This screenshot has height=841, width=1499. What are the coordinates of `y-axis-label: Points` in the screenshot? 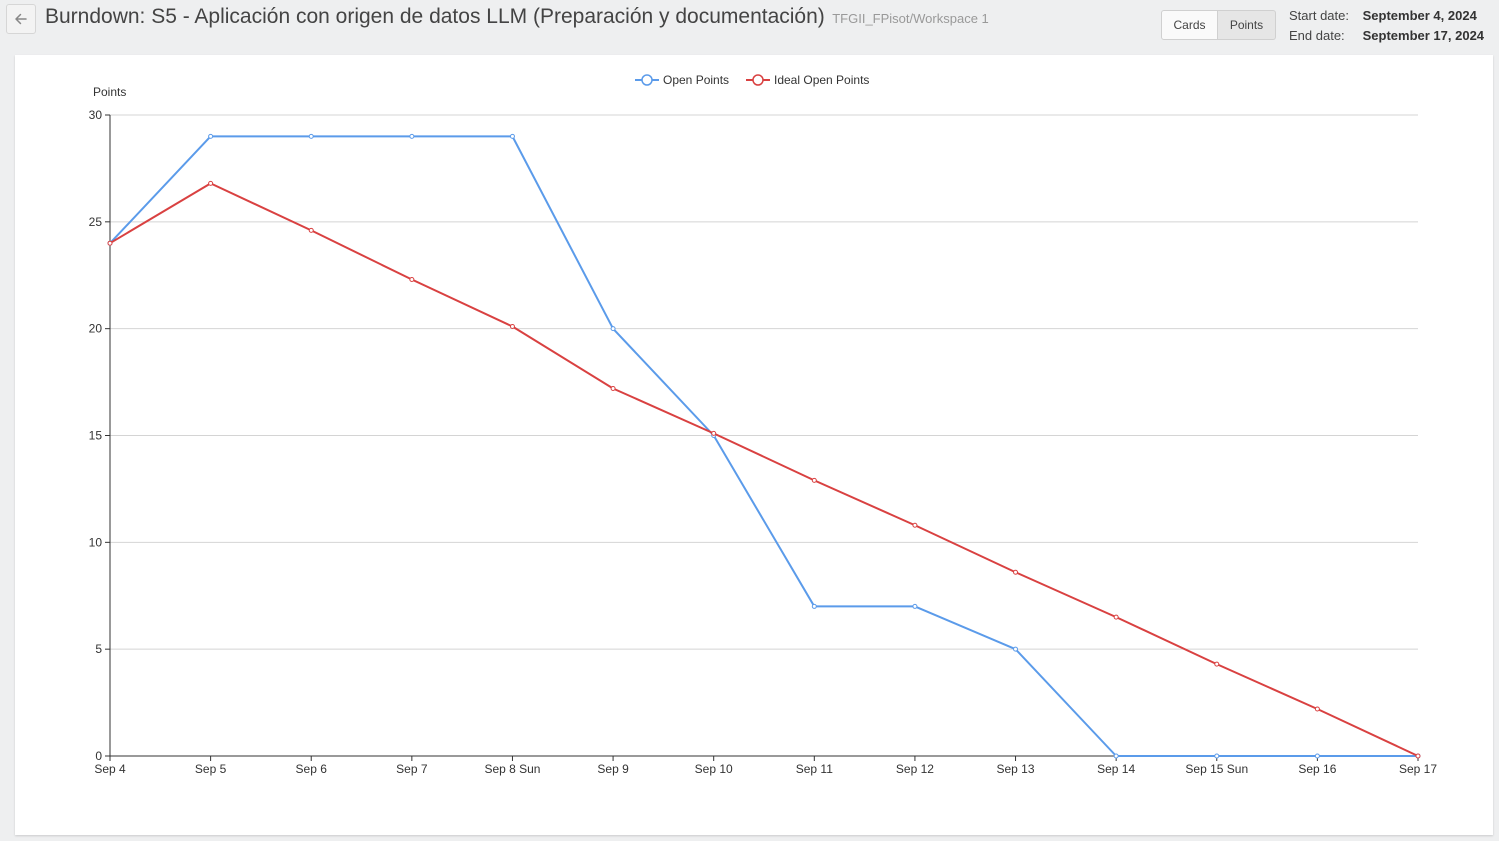 It's located at (109, 92).